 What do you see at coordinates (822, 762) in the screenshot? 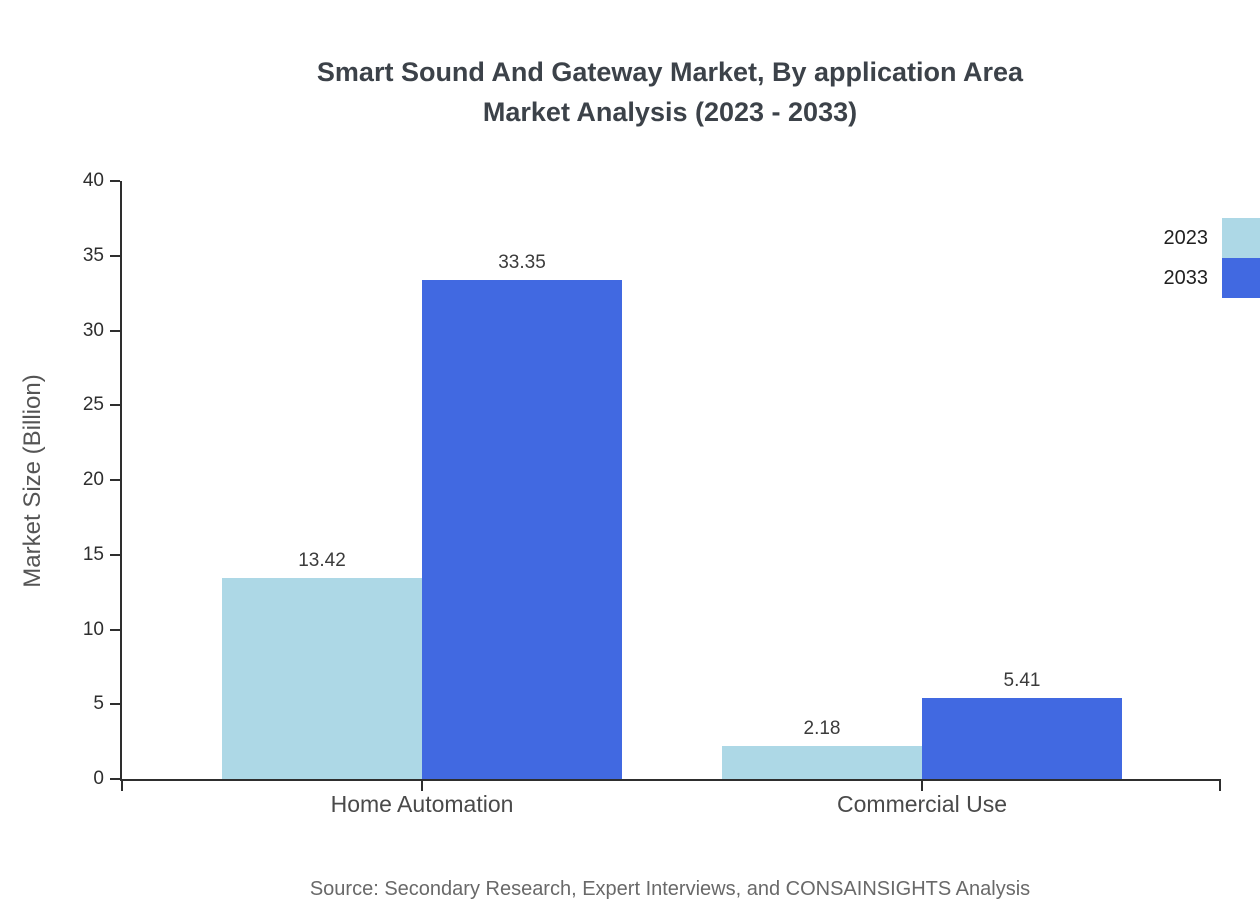
I see `bar-2023-commercial-use` at bounding box center [822, 762].